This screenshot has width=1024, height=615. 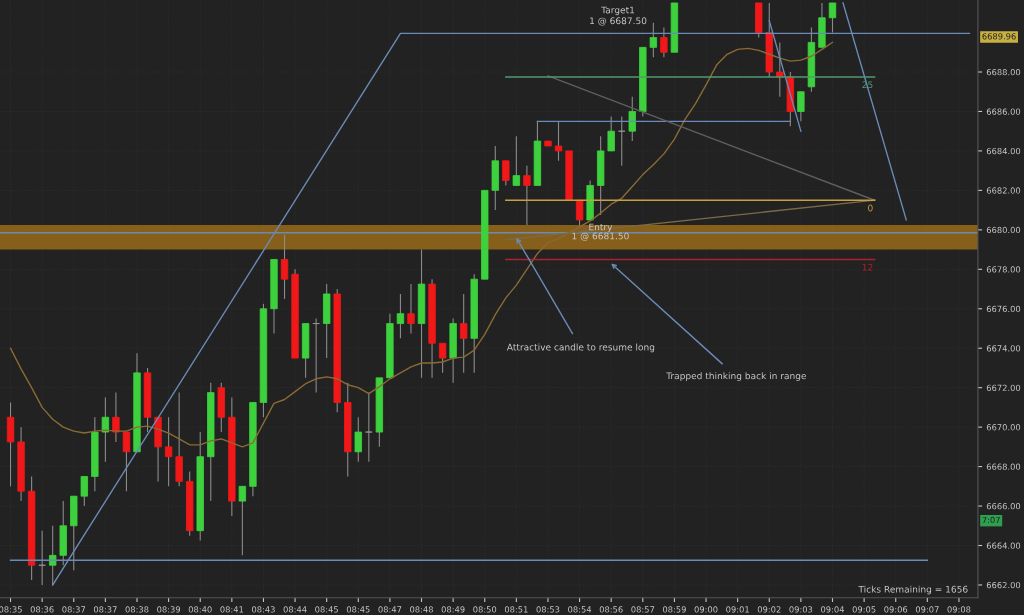 What do you see at coordinates (485, 609) in the screenshot?
I see `x-tick-label: 08:50` at bounding box center [485, 609].